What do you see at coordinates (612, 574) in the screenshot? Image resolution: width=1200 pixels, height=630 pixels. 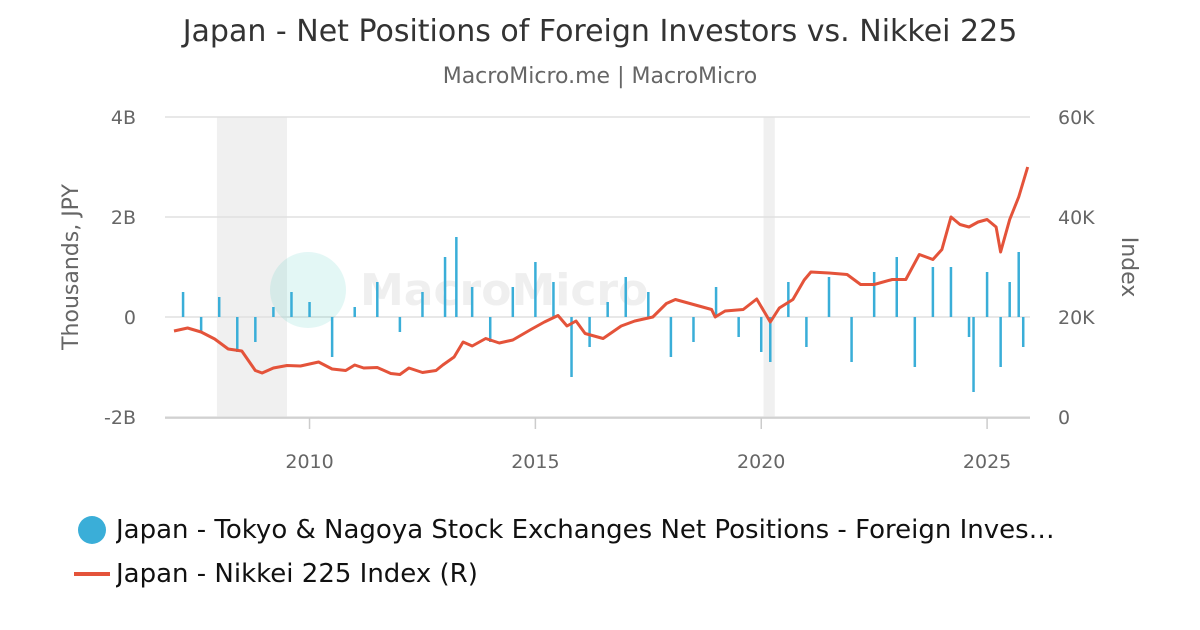 I see `legend-item-nikkei: Japan - Nikkei 225 Index (R)` at bounding box center [612, 574].